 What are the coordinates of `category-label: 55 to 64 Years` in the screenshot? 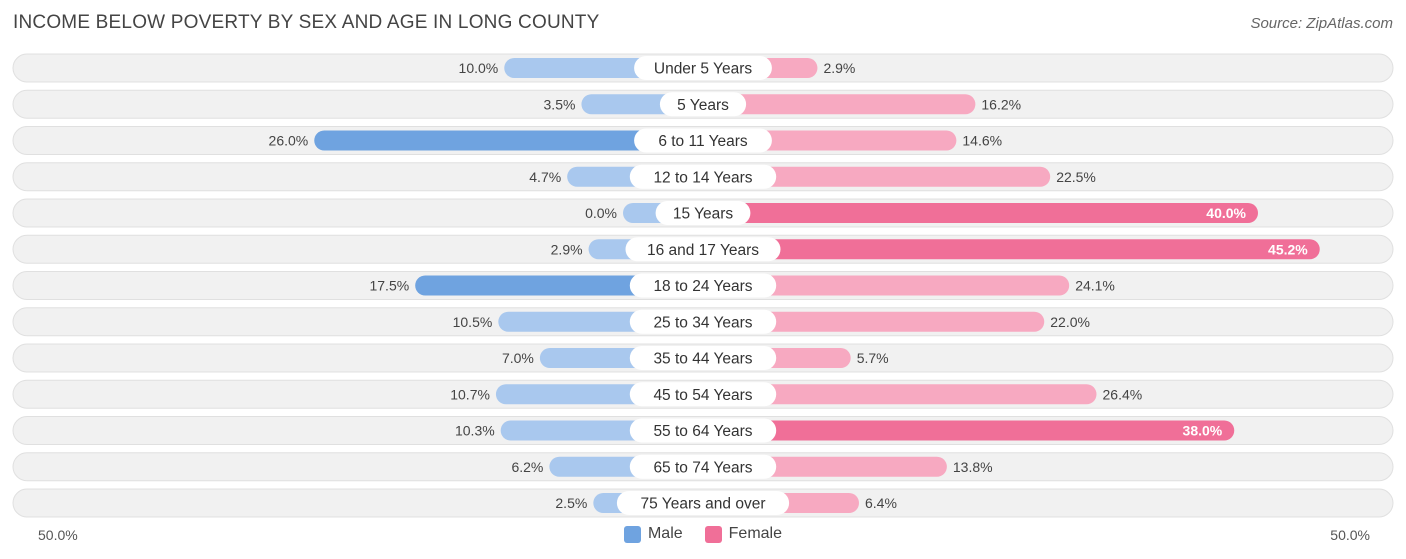 It's located at (702, 431).